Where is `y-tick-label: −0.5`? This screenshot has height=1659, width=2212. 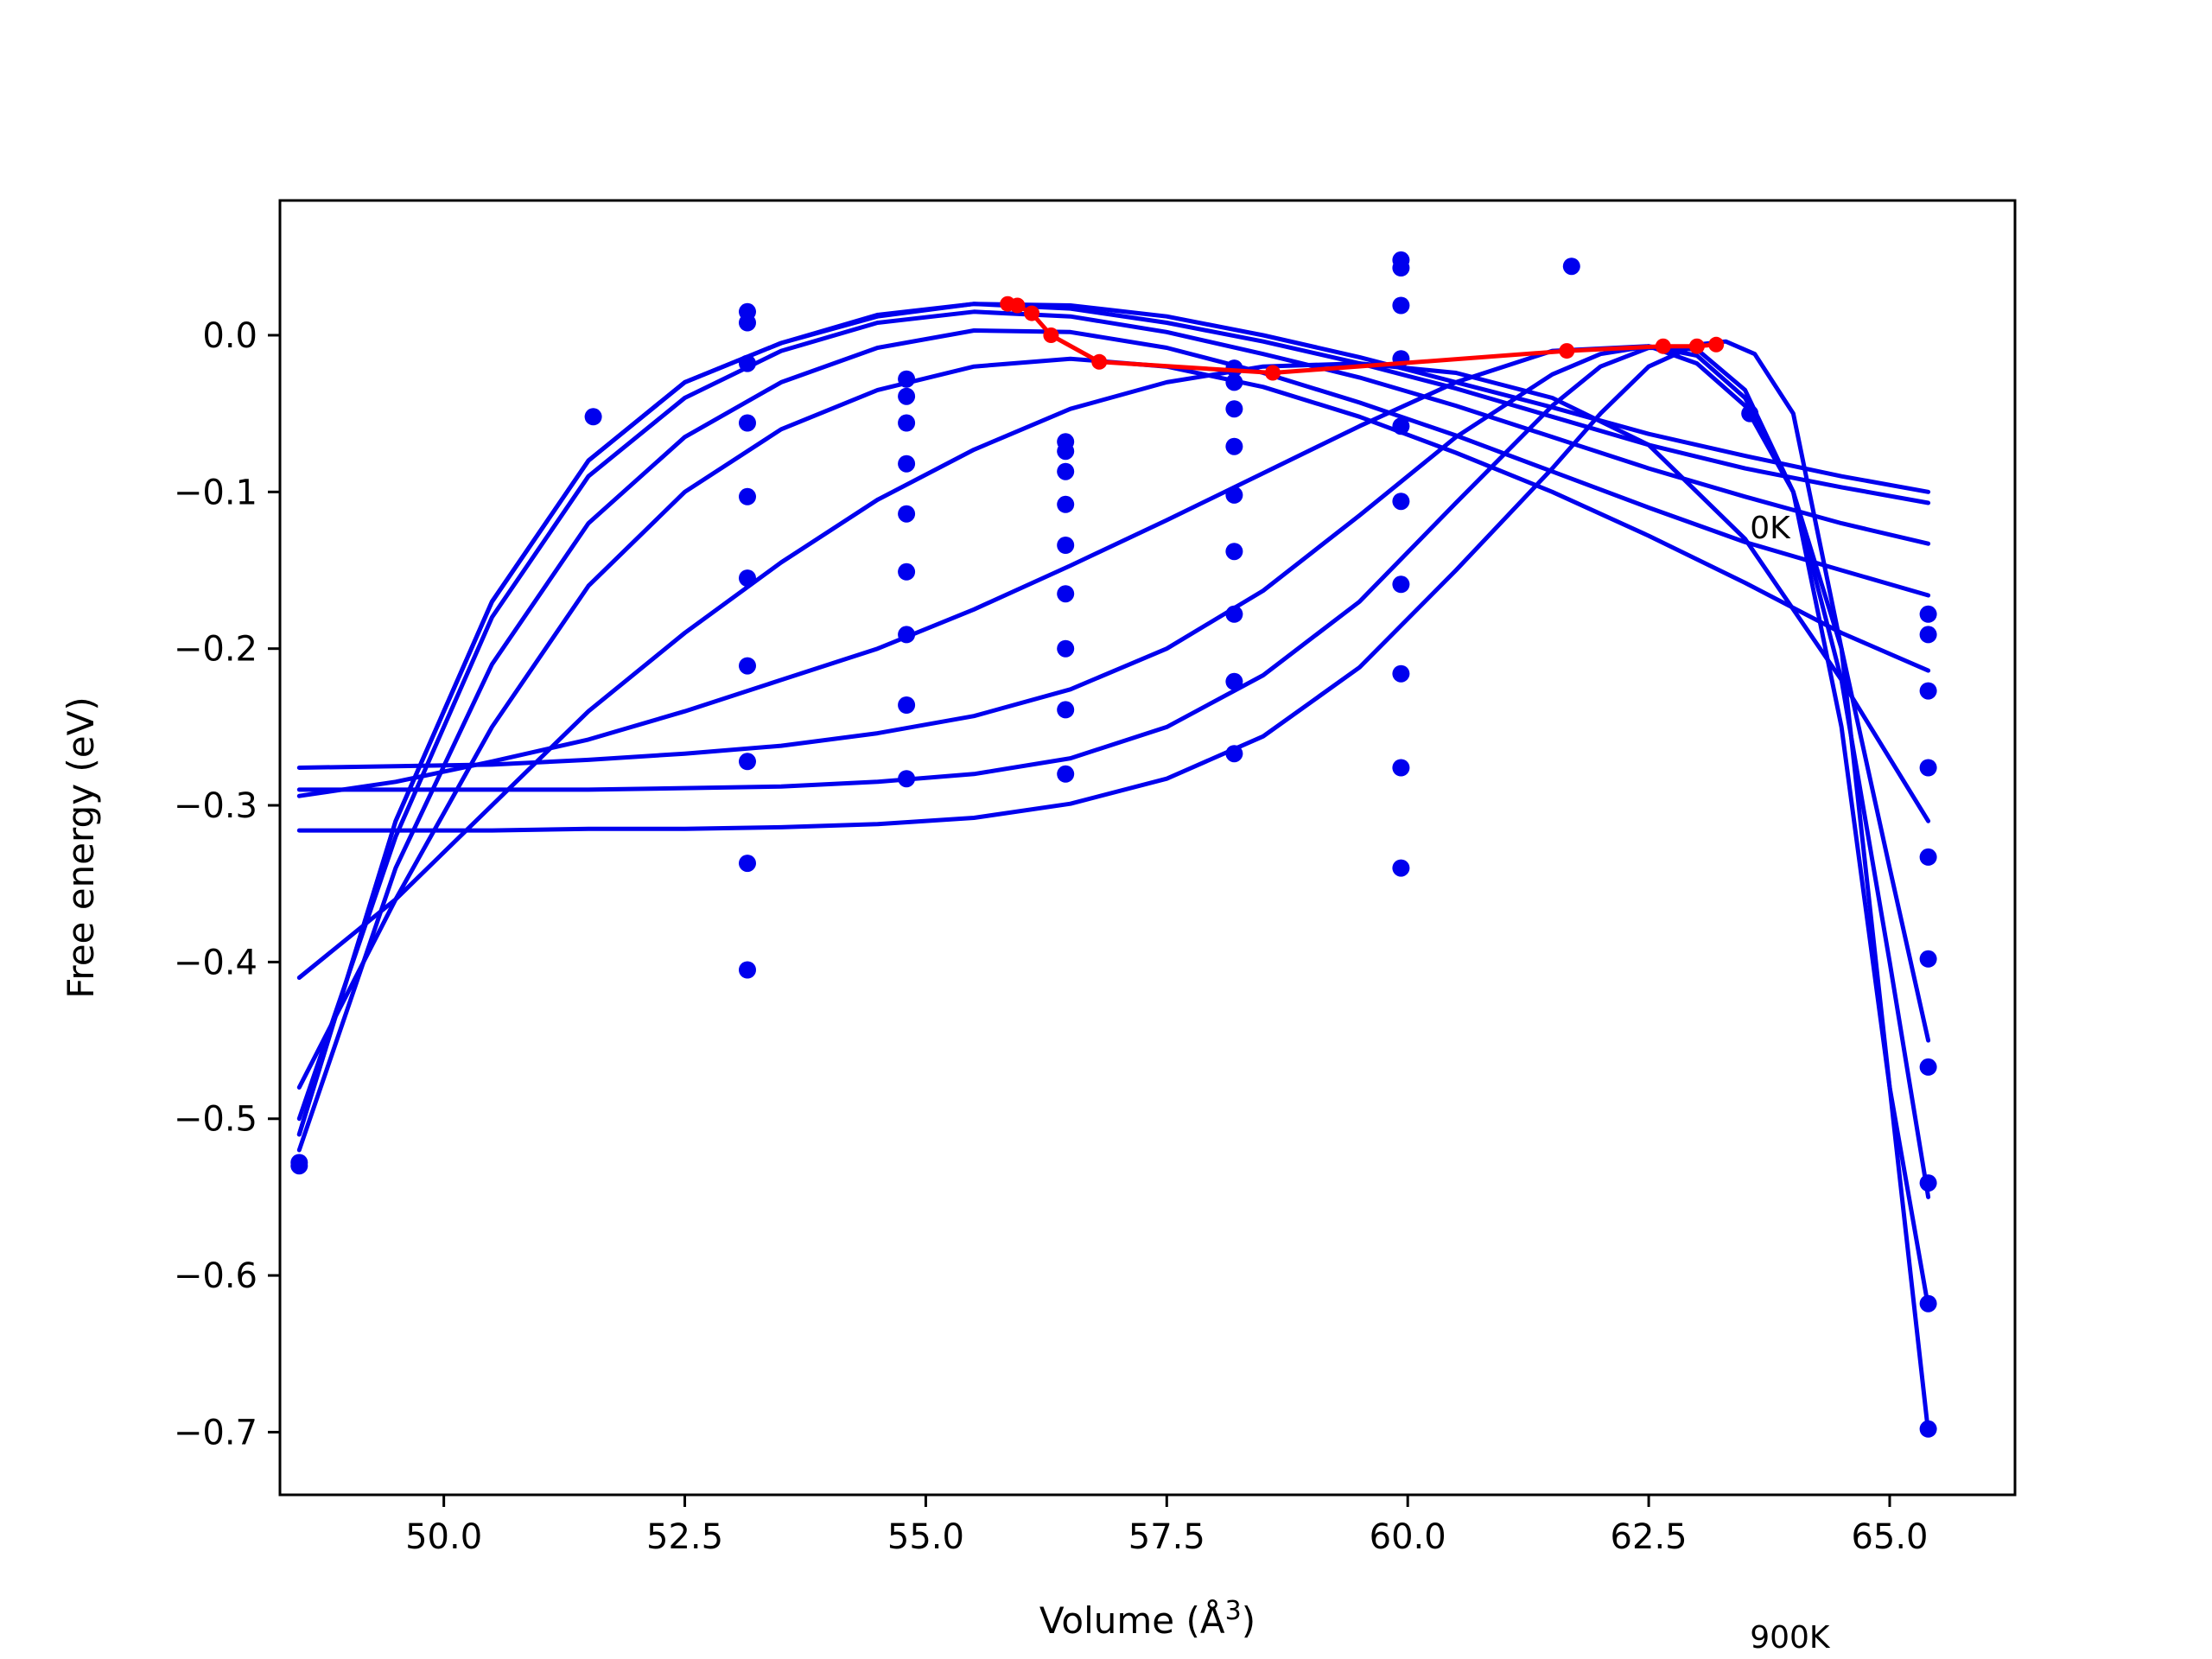
y-tick-label: −0.5 is located at coordinates (215, 1120).